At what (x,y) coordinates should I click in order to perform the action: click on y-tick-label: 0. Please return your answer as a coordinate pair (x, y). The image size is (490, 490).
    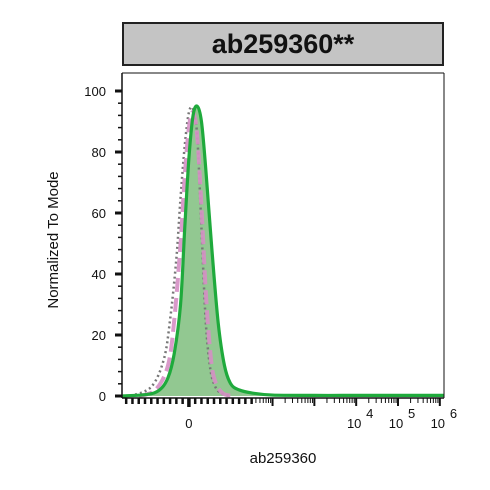
    Looking at the image, I should click on (102, 396).